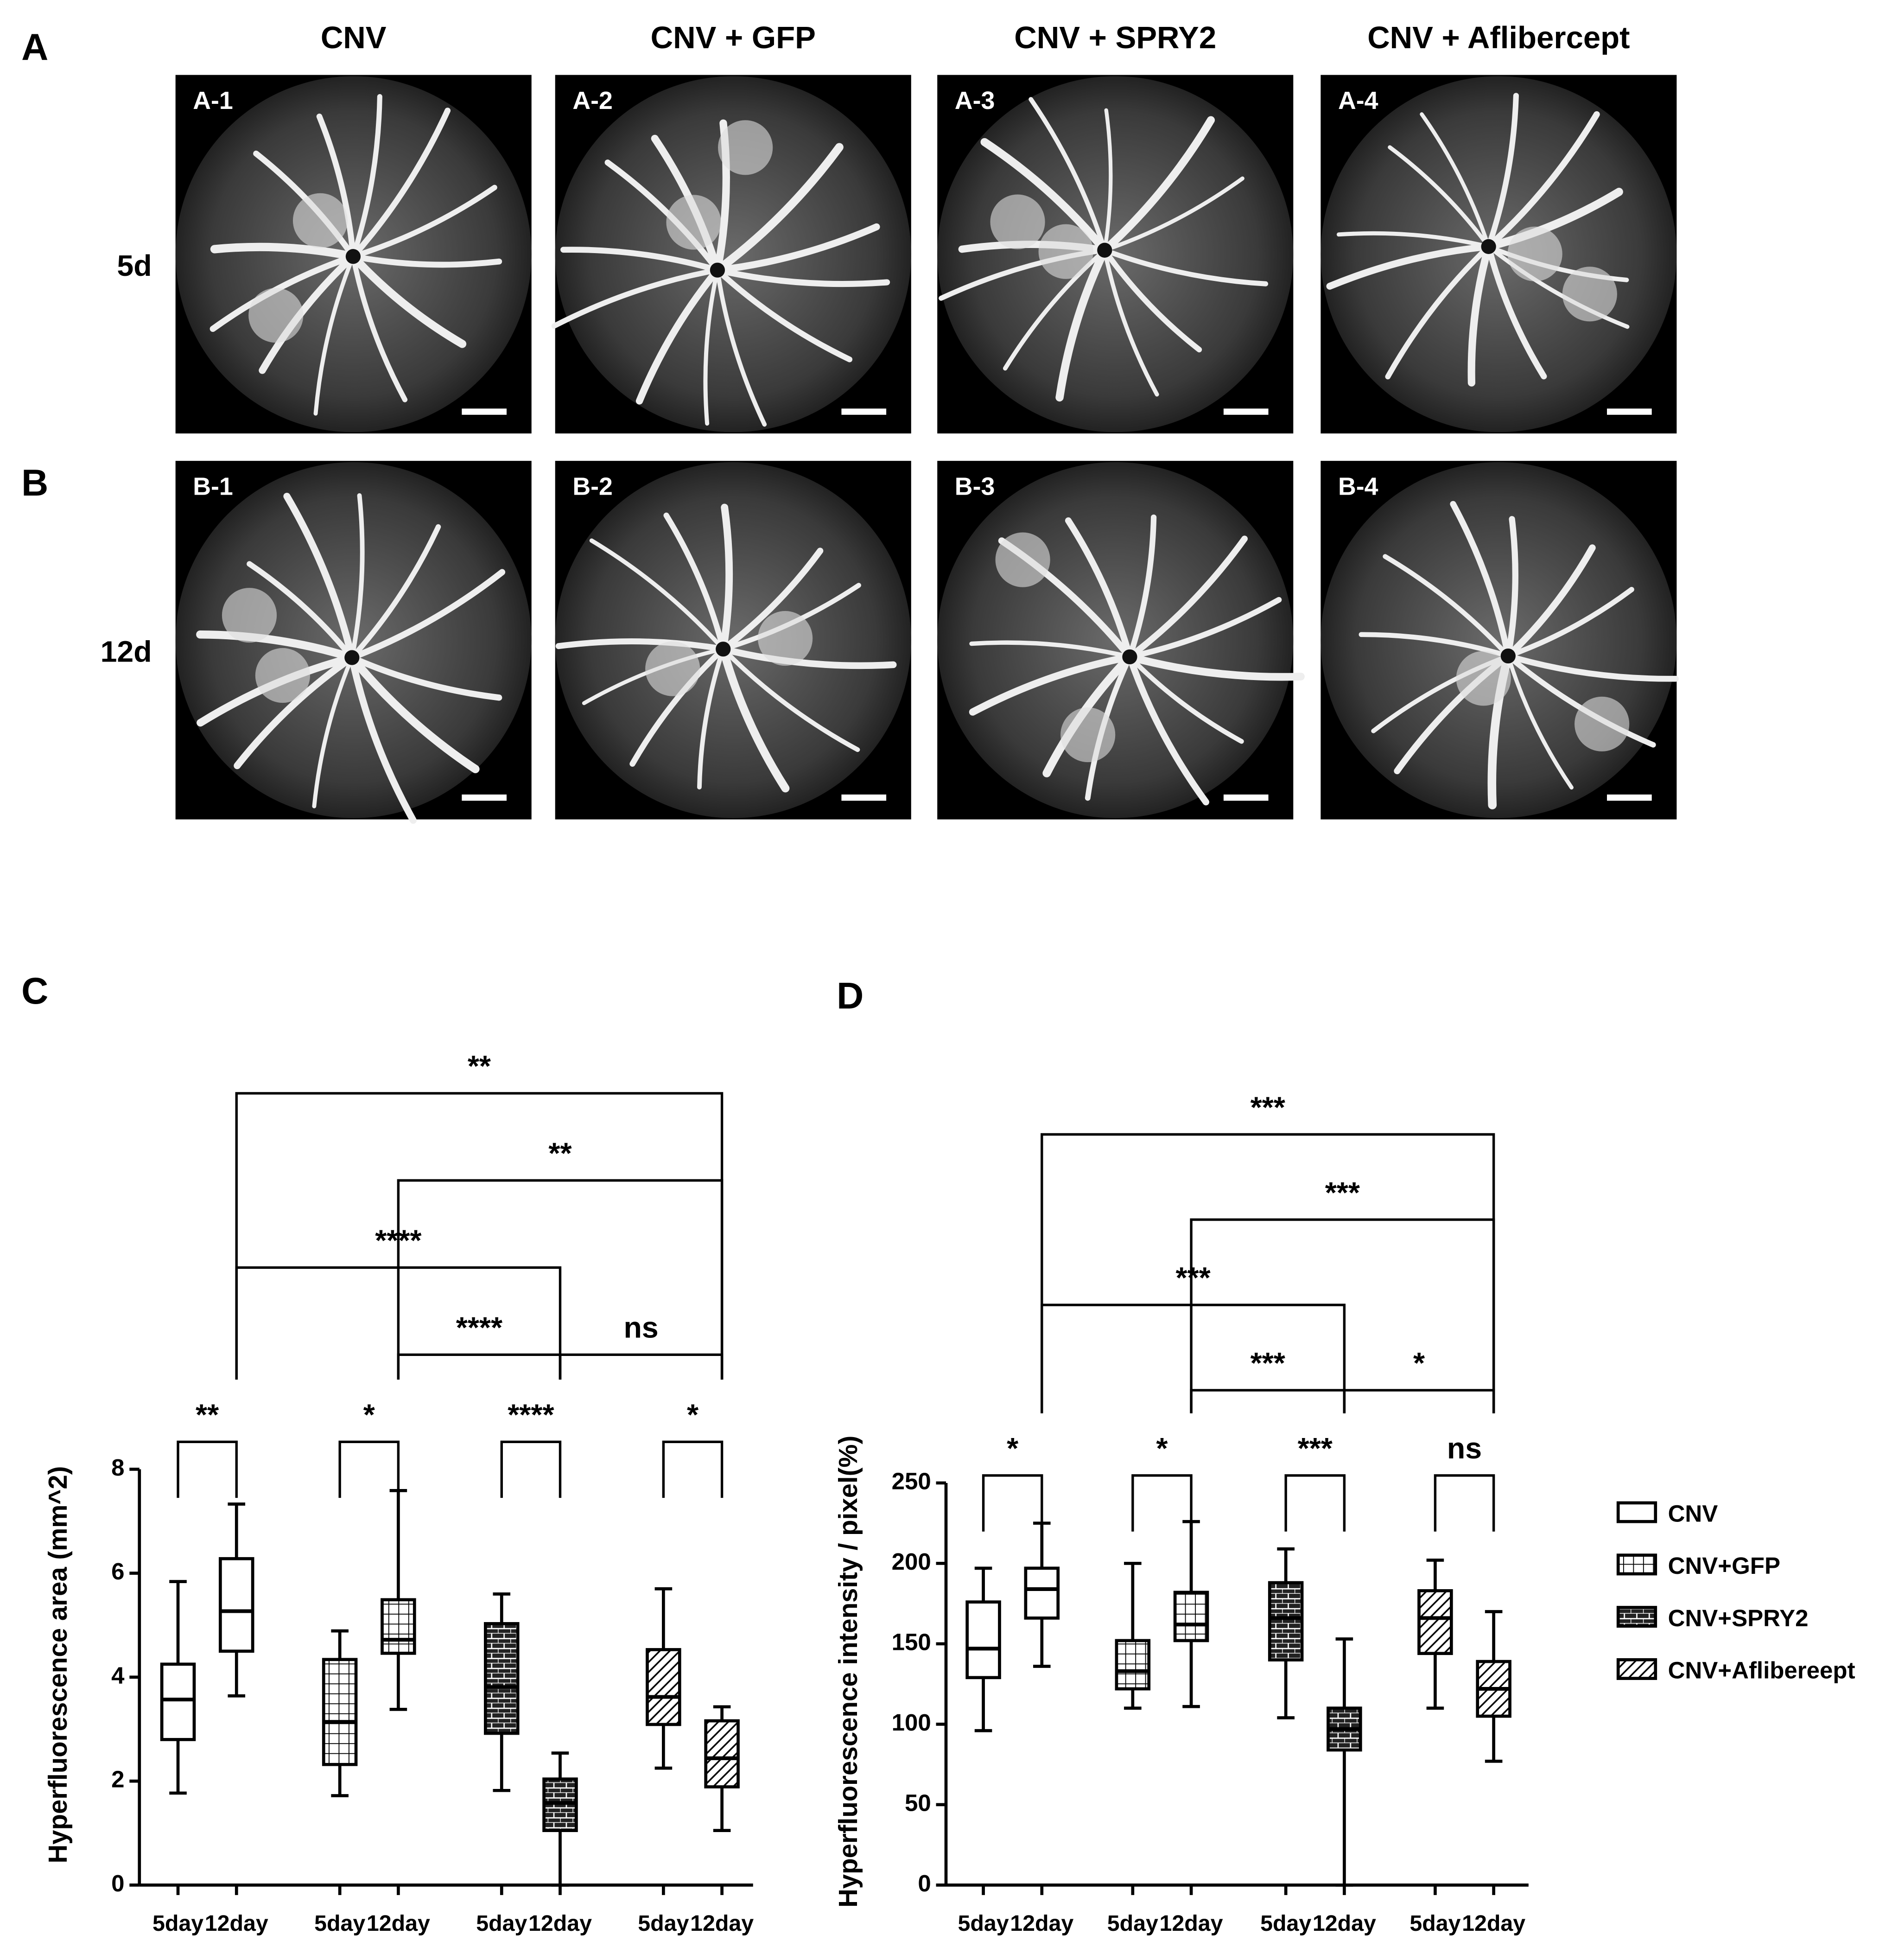 The height and width of the screenshot is (1960, 1892). What do you see at coordinates (134, 265) in the screenshot?
I see `row-label: 5d` at bounding box center [134, 265].